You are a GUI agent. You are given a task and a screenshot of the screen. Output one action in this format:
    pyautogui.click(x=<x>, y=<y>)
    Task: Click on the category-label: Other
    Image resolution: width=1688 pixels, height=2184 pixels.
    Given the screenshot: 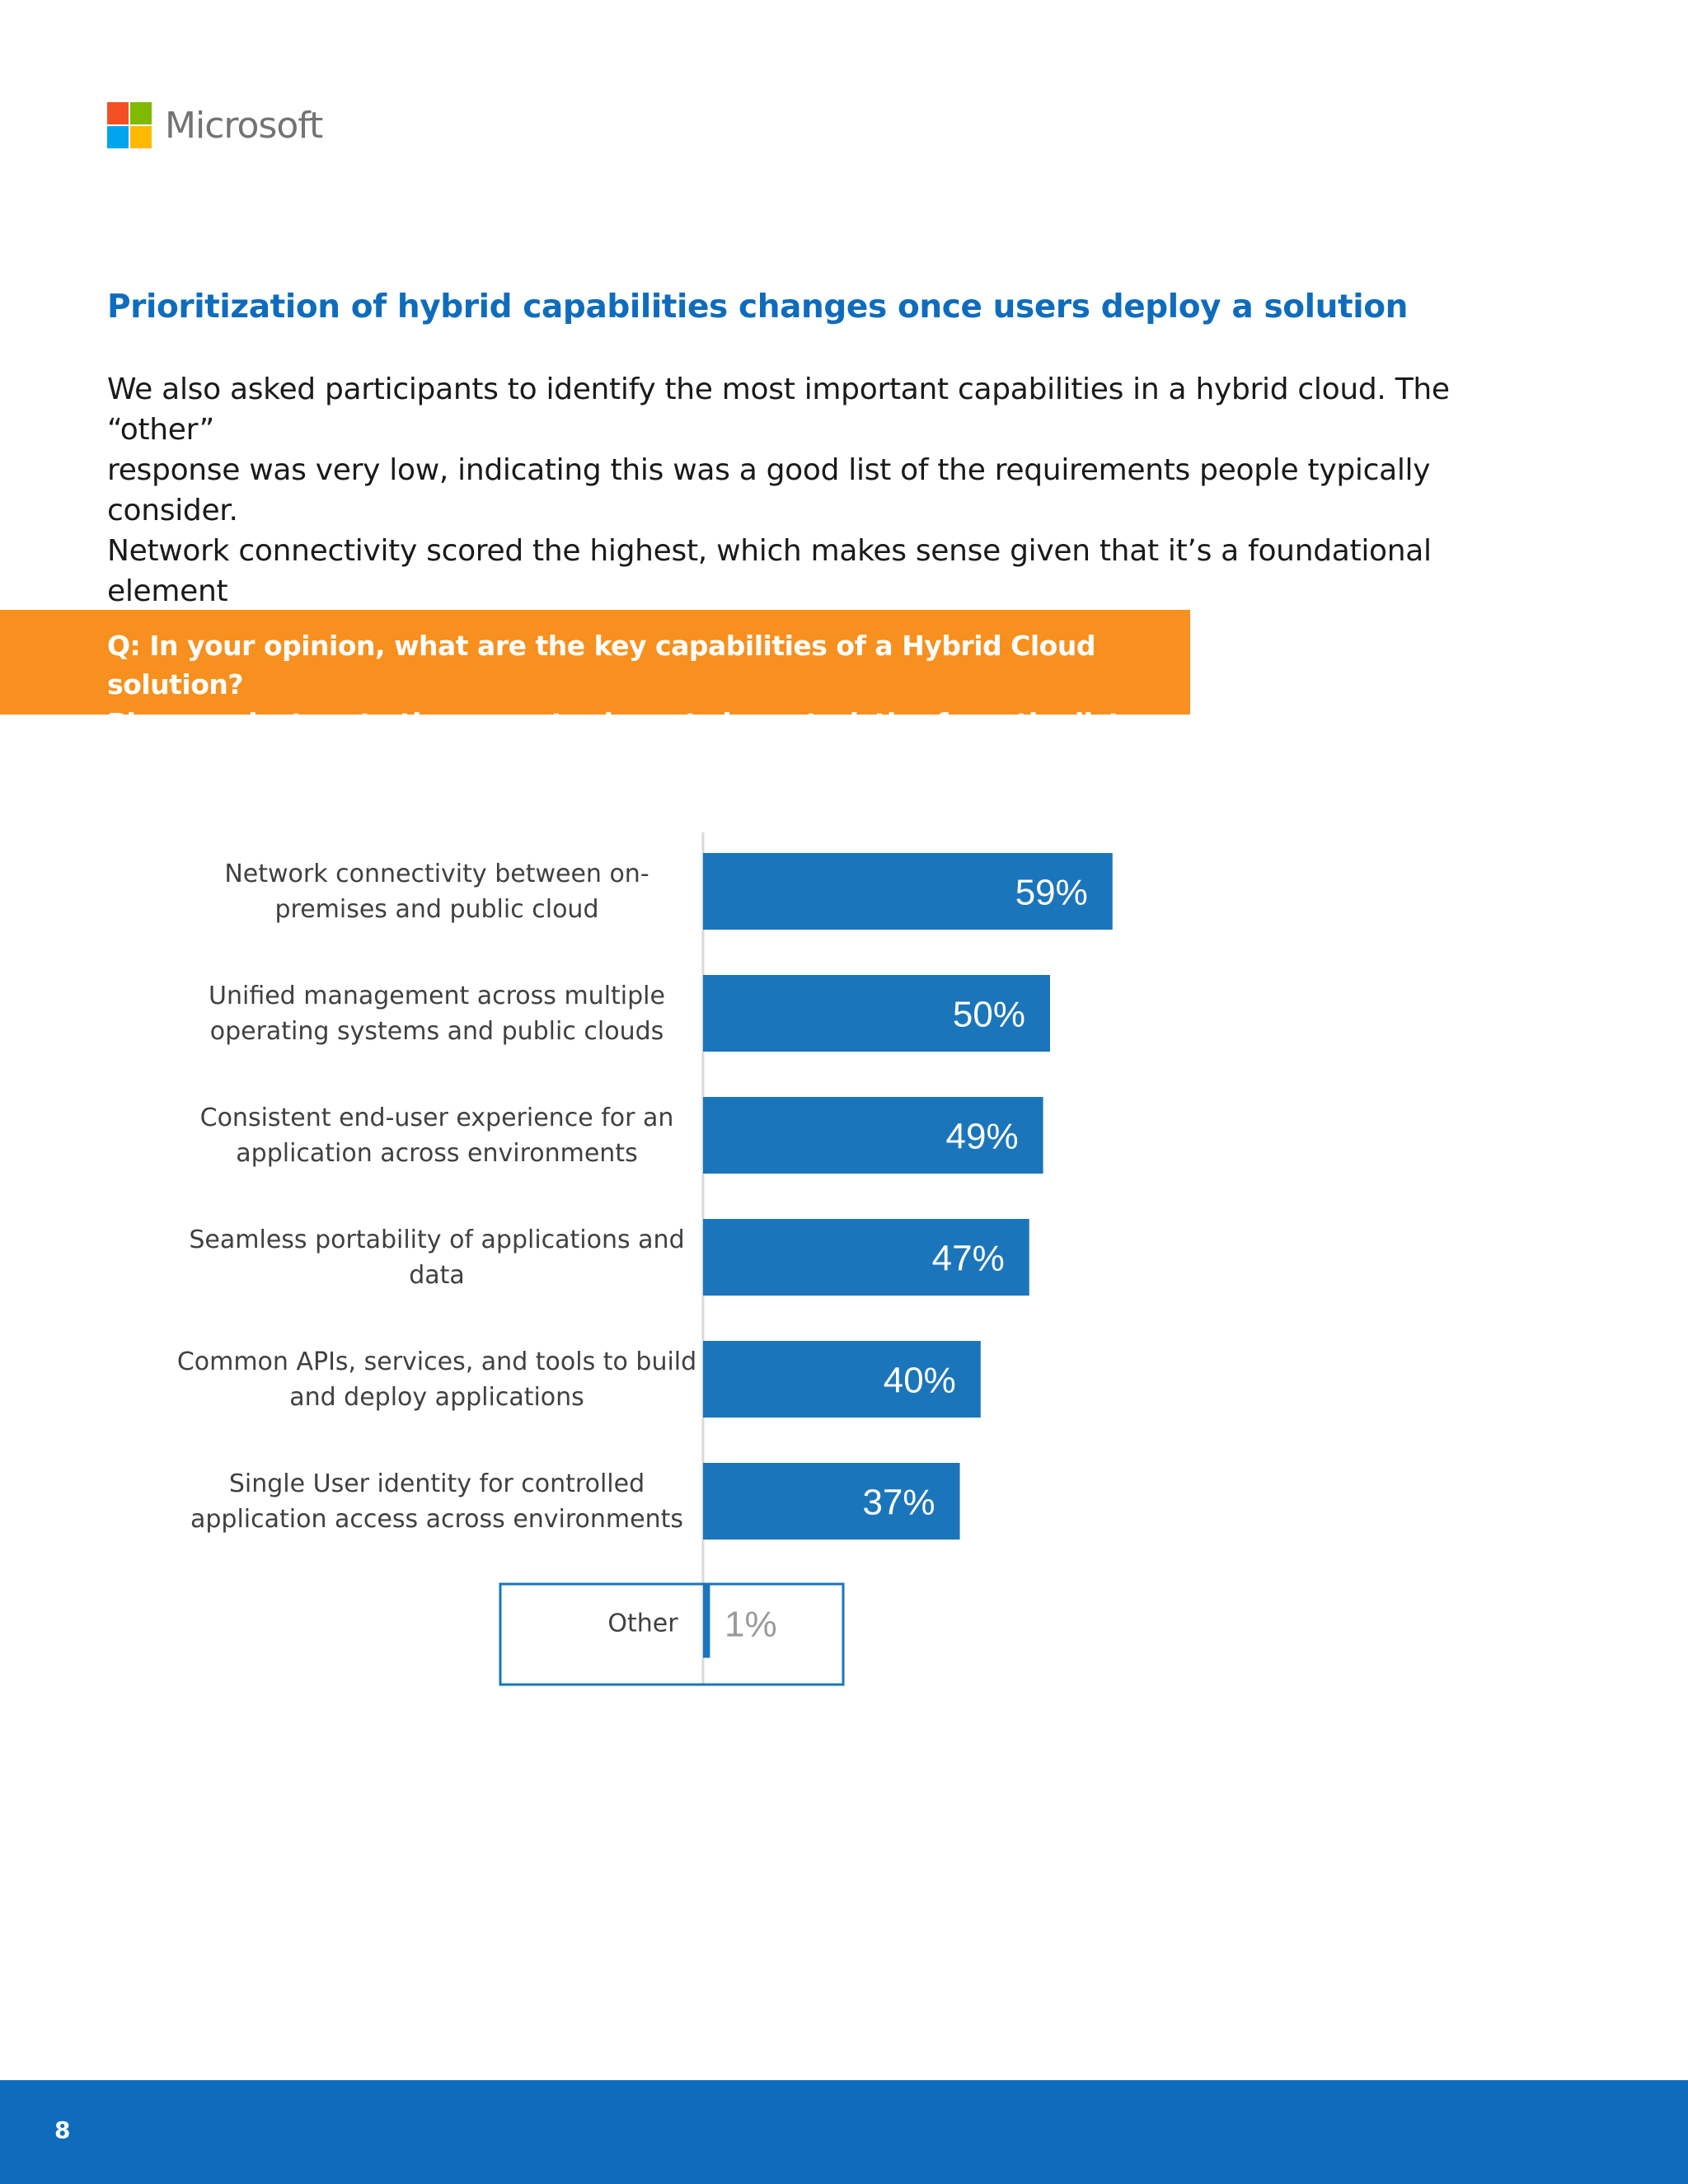 What is the action you would take?
    pyautogui.click(x=642, y=1624)
    